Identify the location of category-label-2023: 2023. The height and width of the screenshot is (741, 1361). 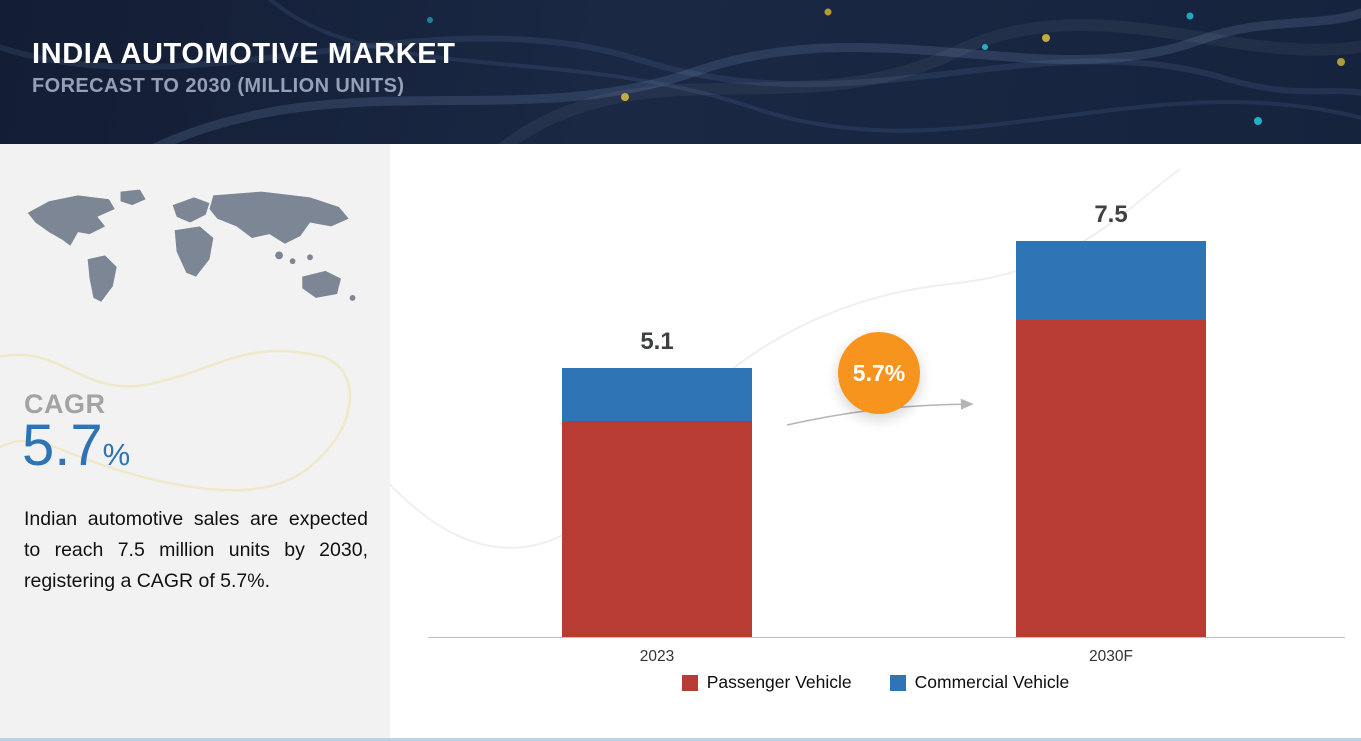
(657, 656).